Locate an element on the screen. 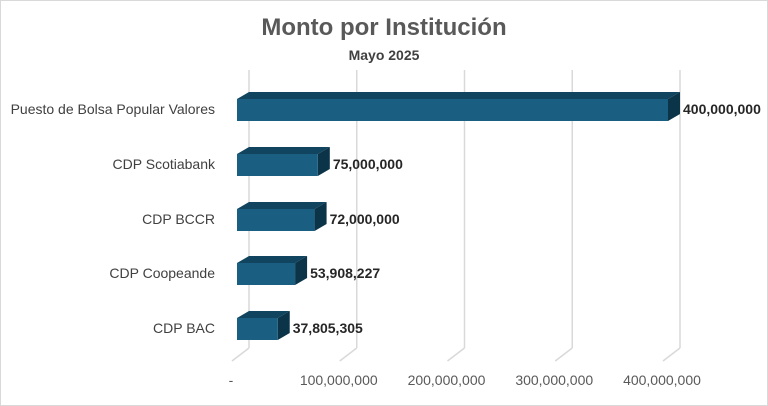  x-tick-label: 400,000,000 is located at coordinates (662, 380).